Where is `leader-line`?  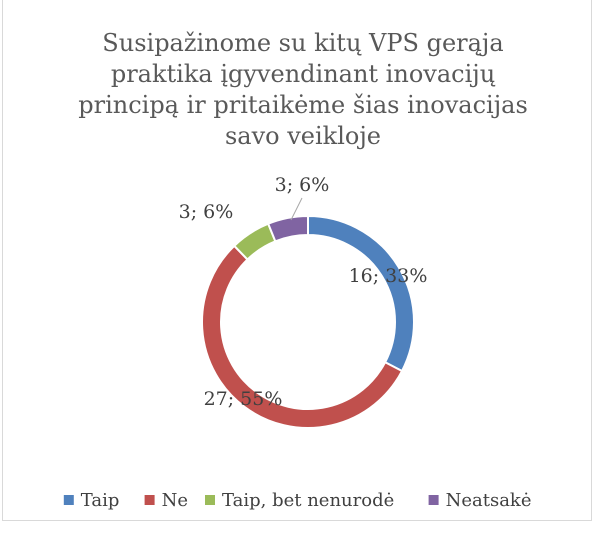
leader-line is located at coordinates (296, 209).